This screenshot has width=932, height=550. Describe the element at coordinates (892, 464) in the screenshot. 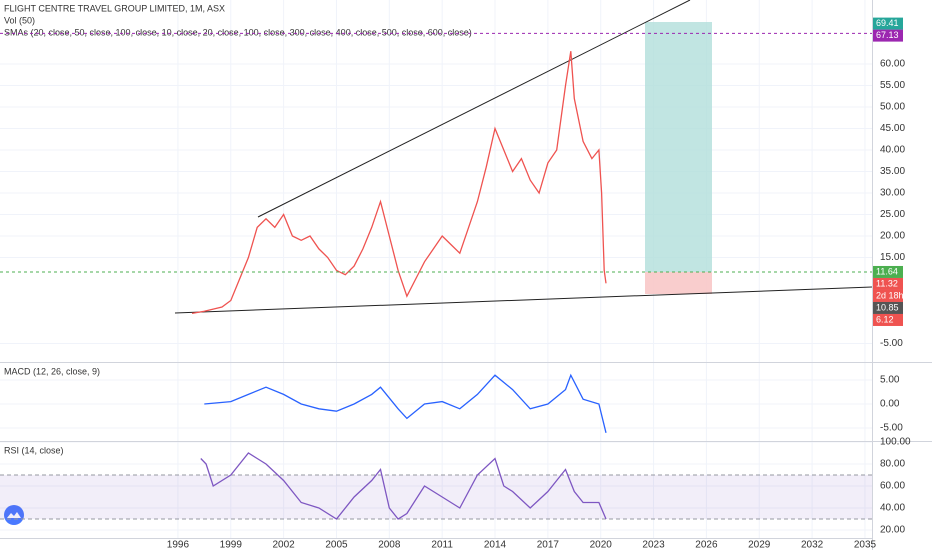

I see `y-tick-label: 80.00` at that location.